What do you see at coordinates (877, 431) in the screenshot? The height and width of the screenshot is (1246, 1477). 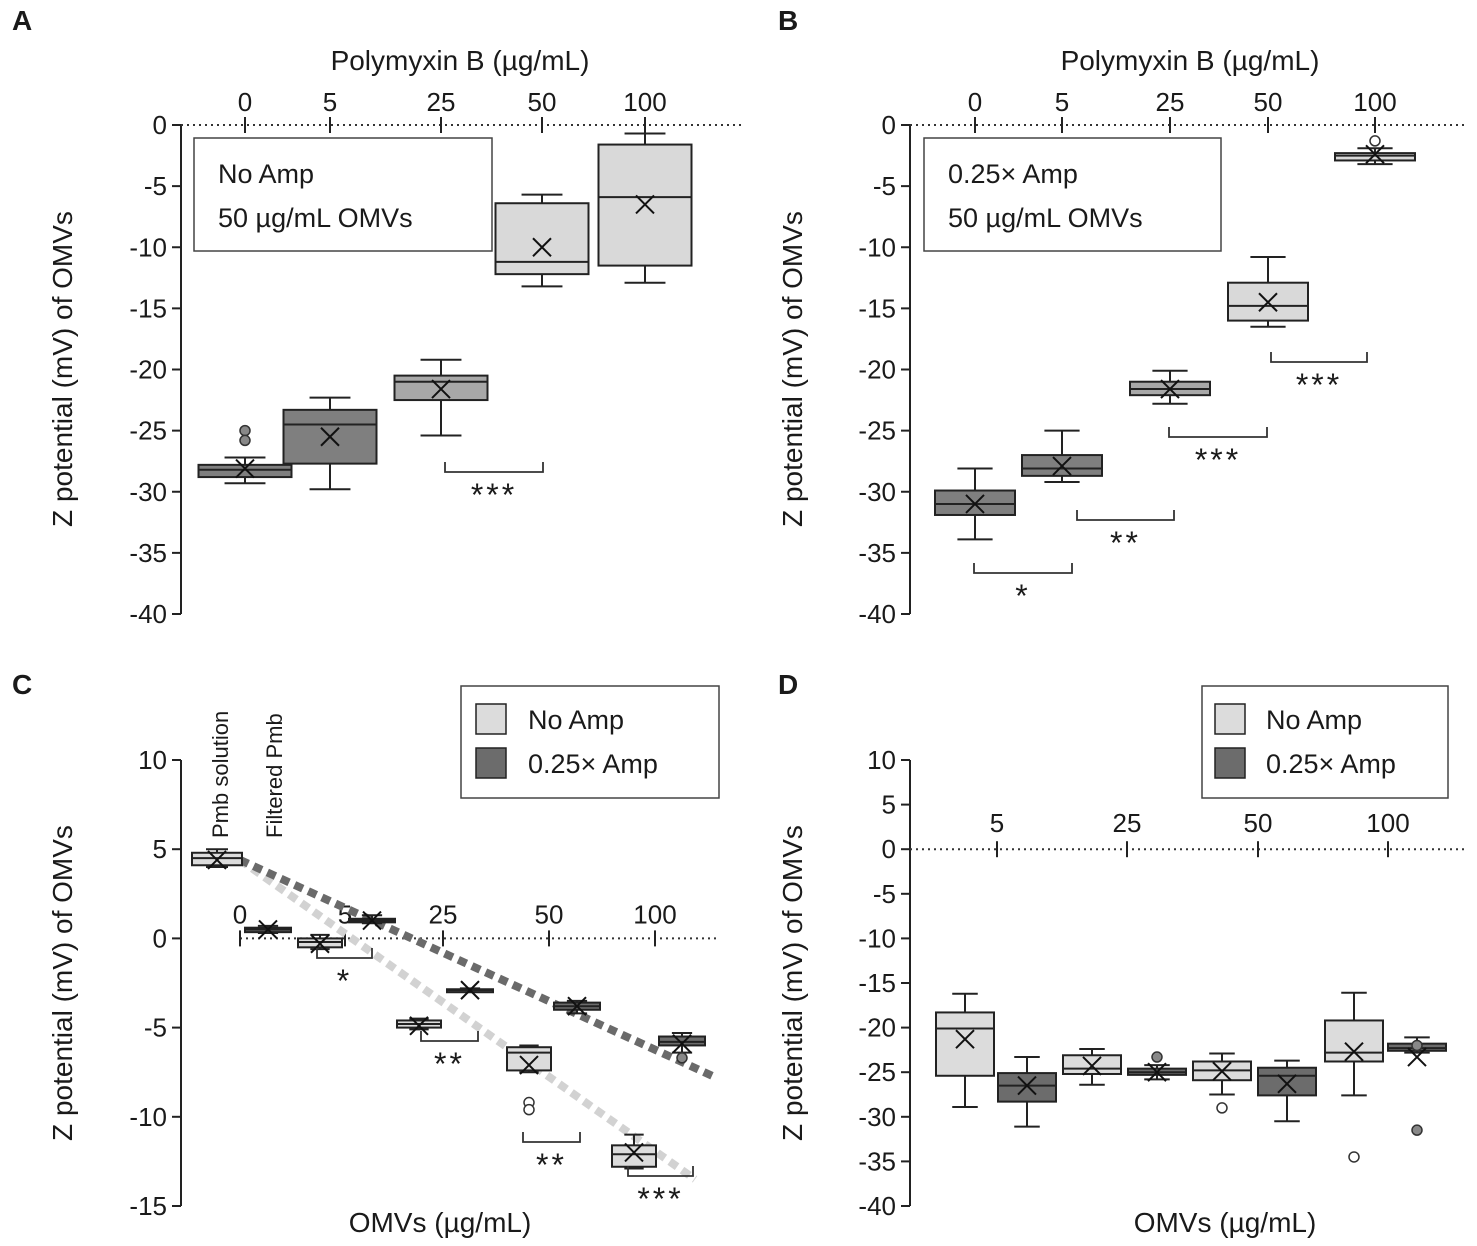 I see `panel-B-y-tick-label: -25` at bounding box center [877, 431].